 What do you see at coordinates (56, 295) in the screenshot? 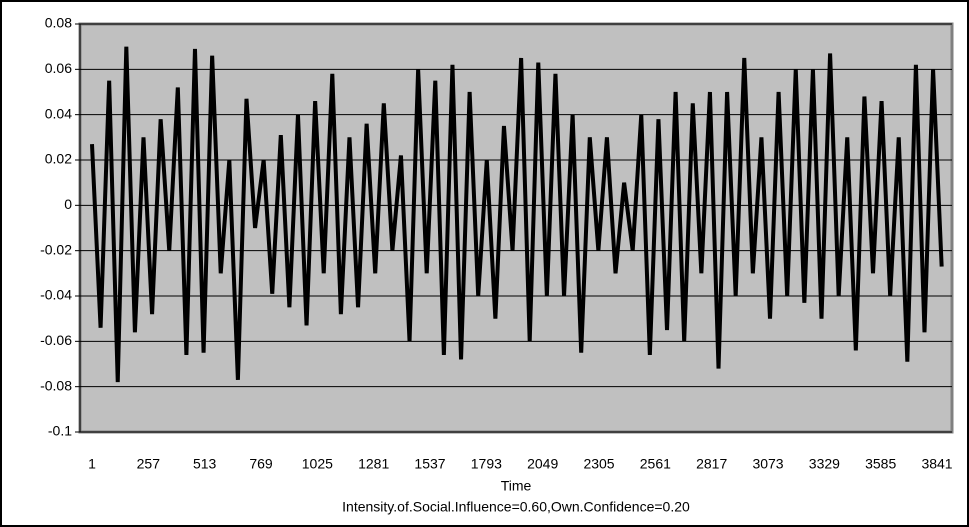
I see `y-tick-label: -0.04` at bounding box center [56, 295].